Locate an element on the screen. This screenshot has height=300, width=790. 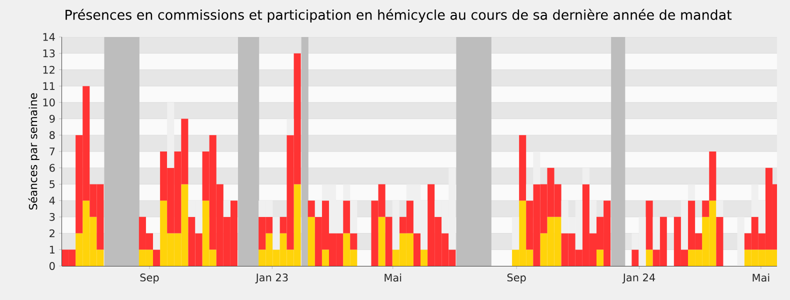
y-tick-label: 11 is located at coordinates (49, 86).